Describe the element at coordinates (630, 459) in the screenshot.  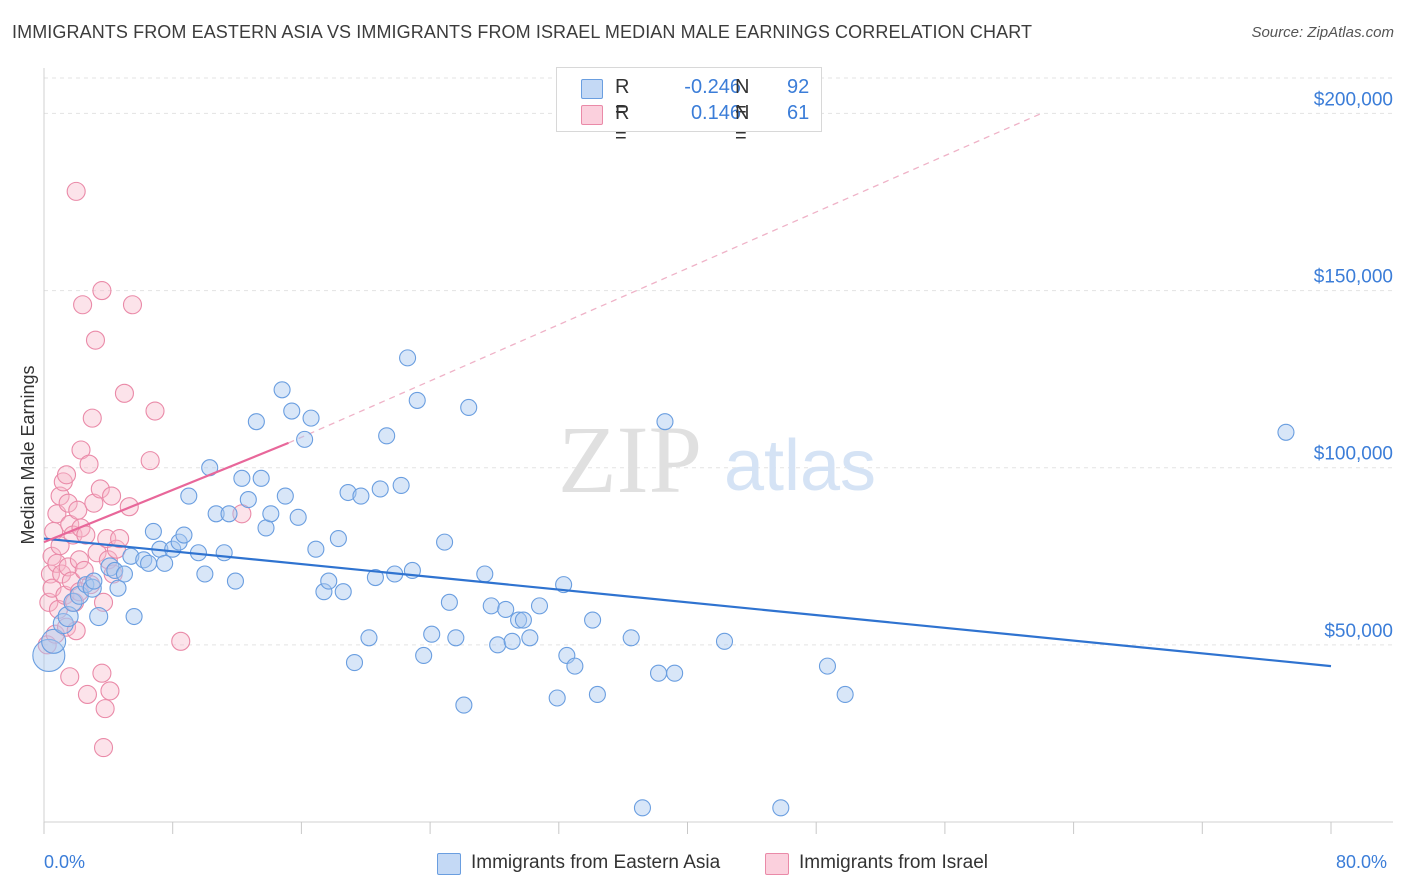
I see `watermark-zip: ZIP` at that location.